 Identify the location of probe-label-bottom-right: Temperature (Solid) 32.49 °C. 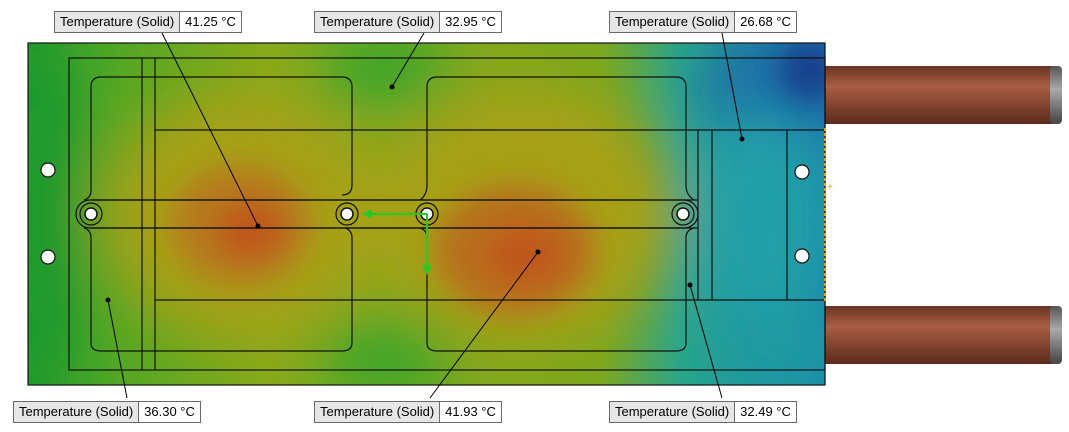
(703, 412).